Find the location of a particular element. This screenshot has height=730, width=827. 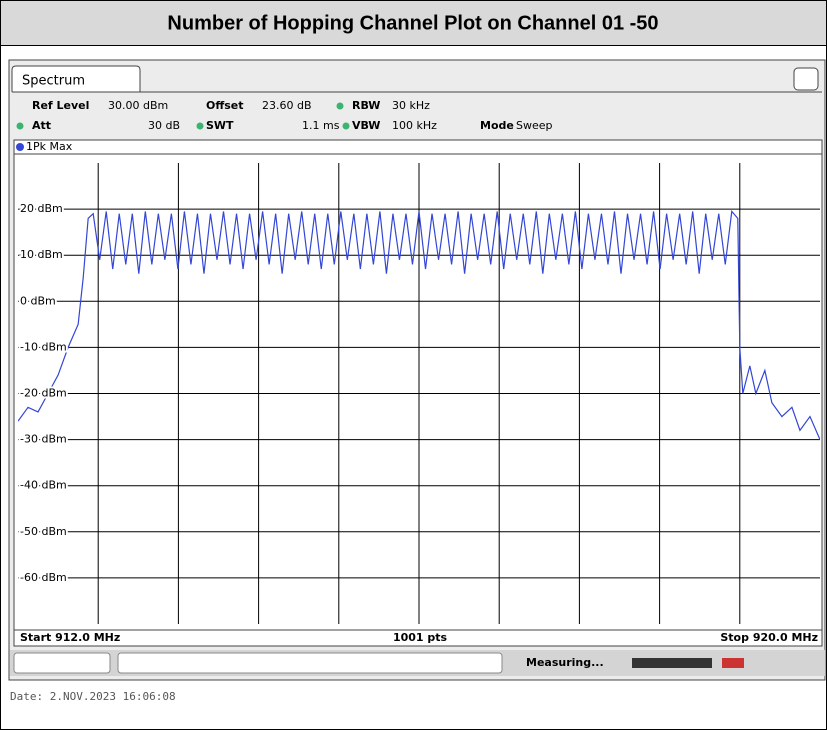

points-label: 1001 pts is located at coordinates (420, 637).